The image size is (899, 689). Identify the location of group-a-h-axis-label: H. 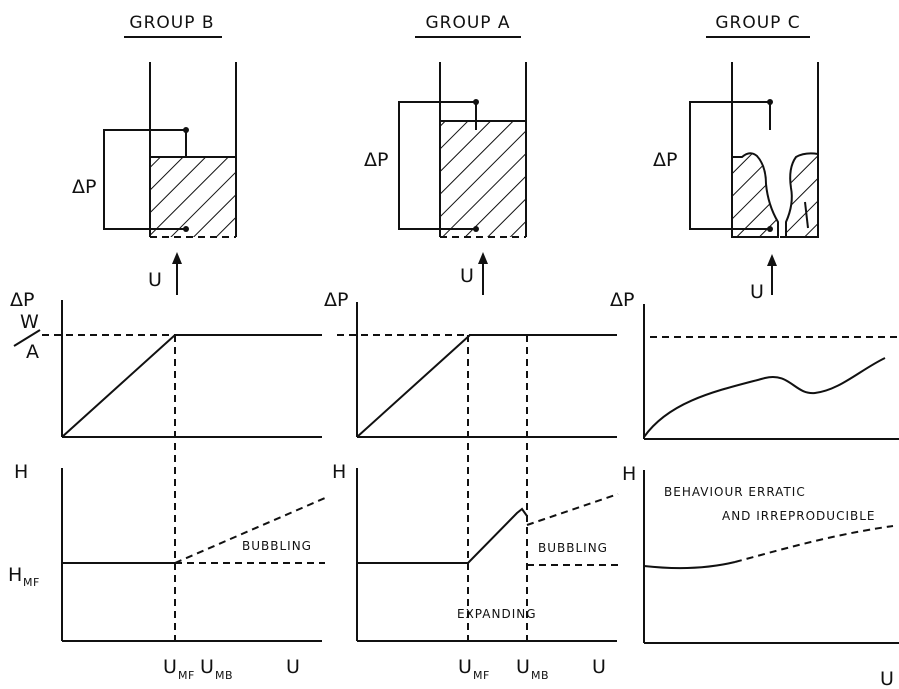
(339, 472).